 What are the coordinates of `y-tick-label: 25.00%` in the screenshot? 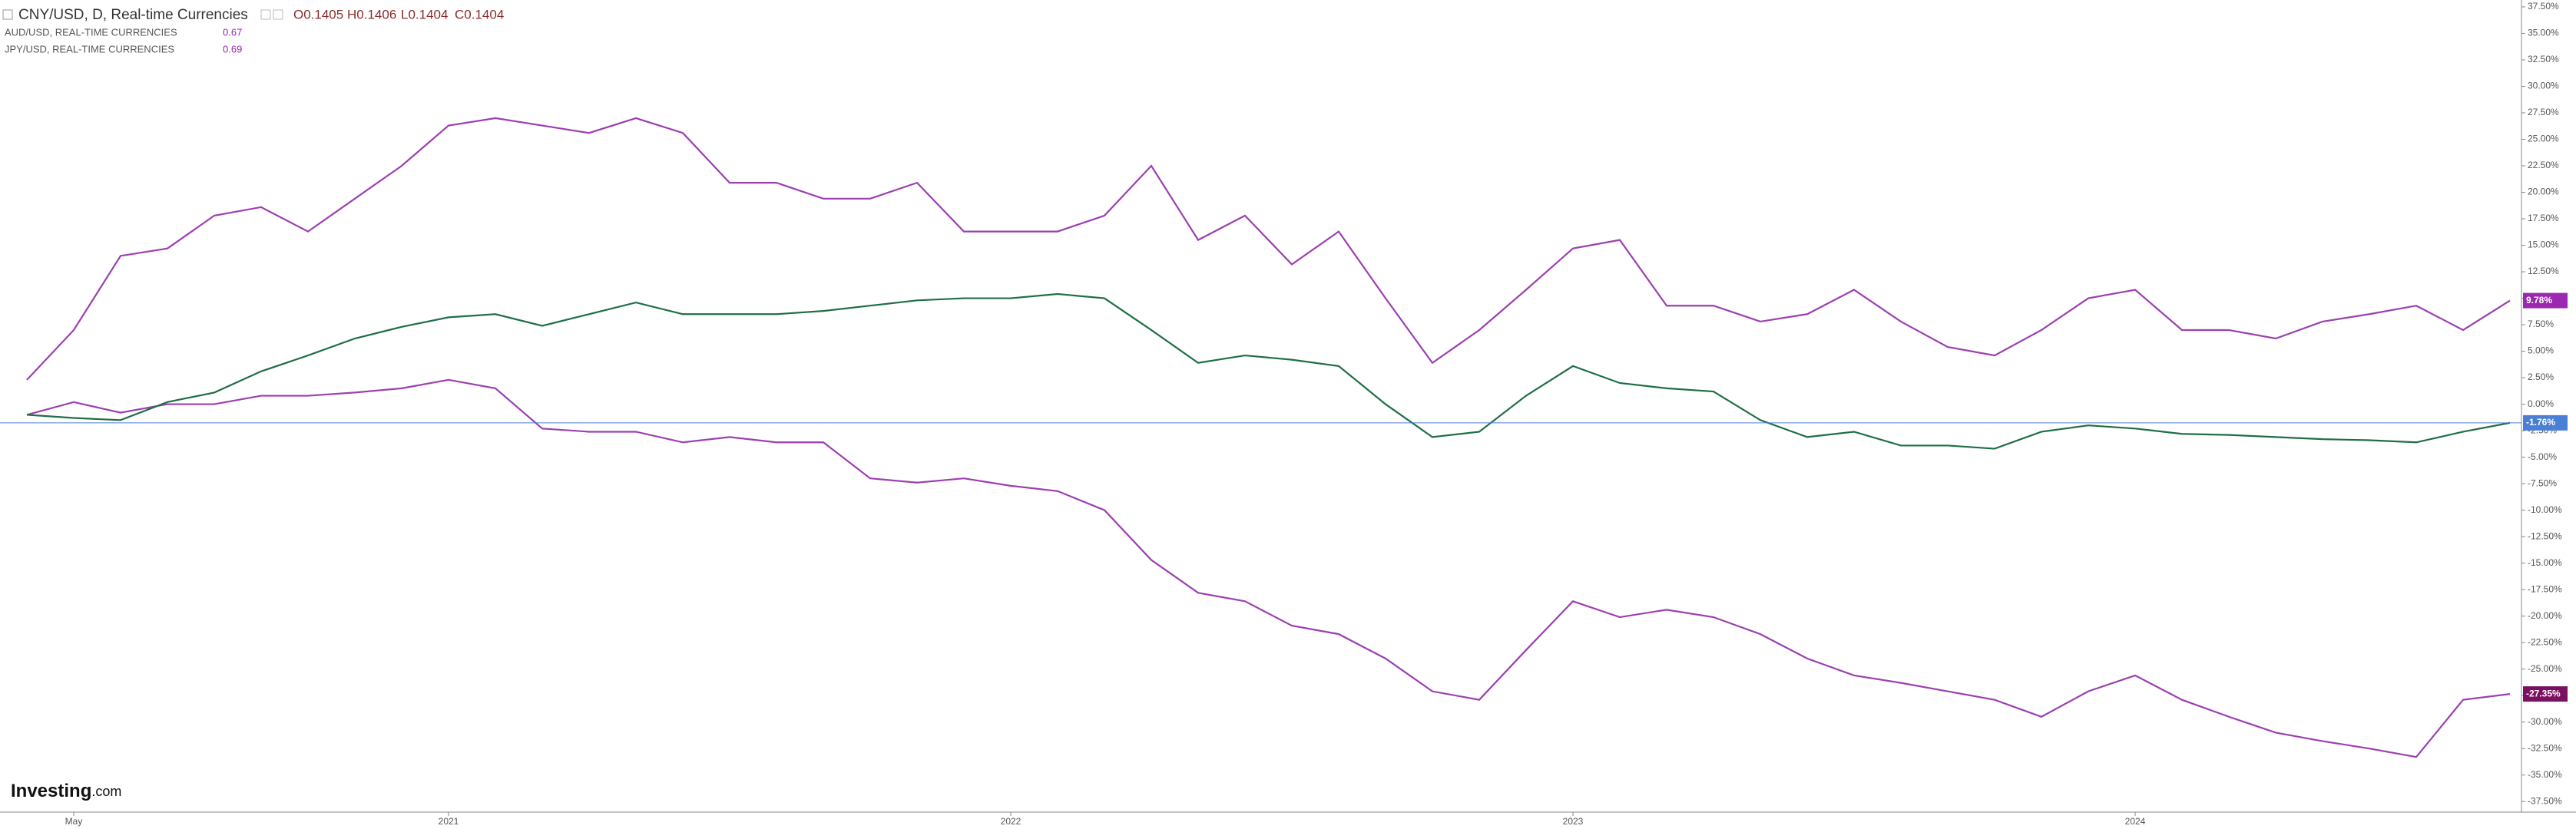 It's located at (2544, 139).